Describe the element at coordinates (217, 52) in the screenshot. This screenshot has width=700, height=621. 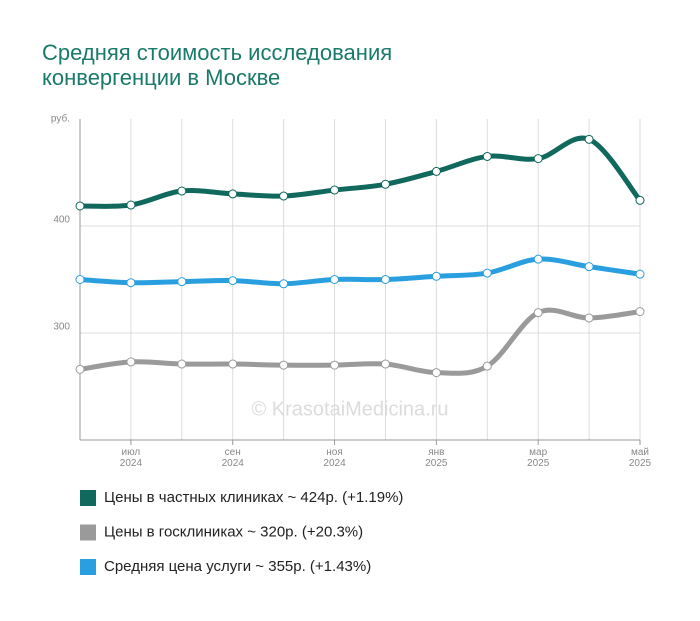
I see `chart-title: Средняя стоимость исследования` at that location.